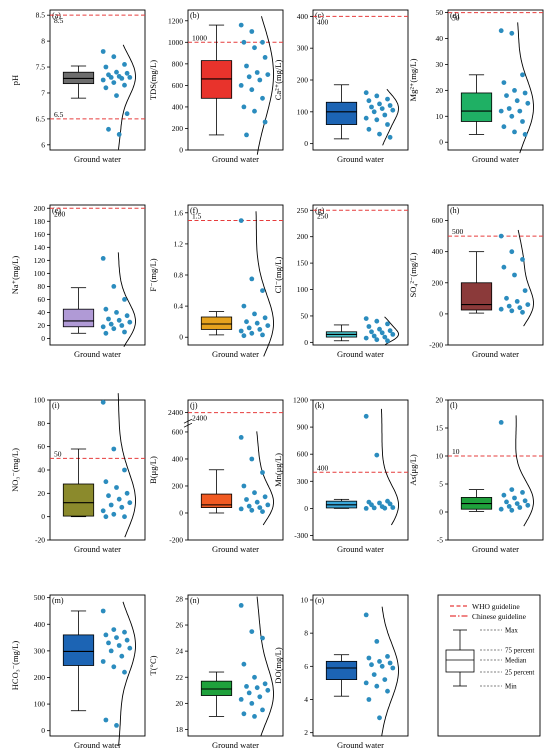 The image size is (550, 748). Describe the element at coordinates (303, 80) in the screenshot. I see `y-tick-label: 200` at that location.